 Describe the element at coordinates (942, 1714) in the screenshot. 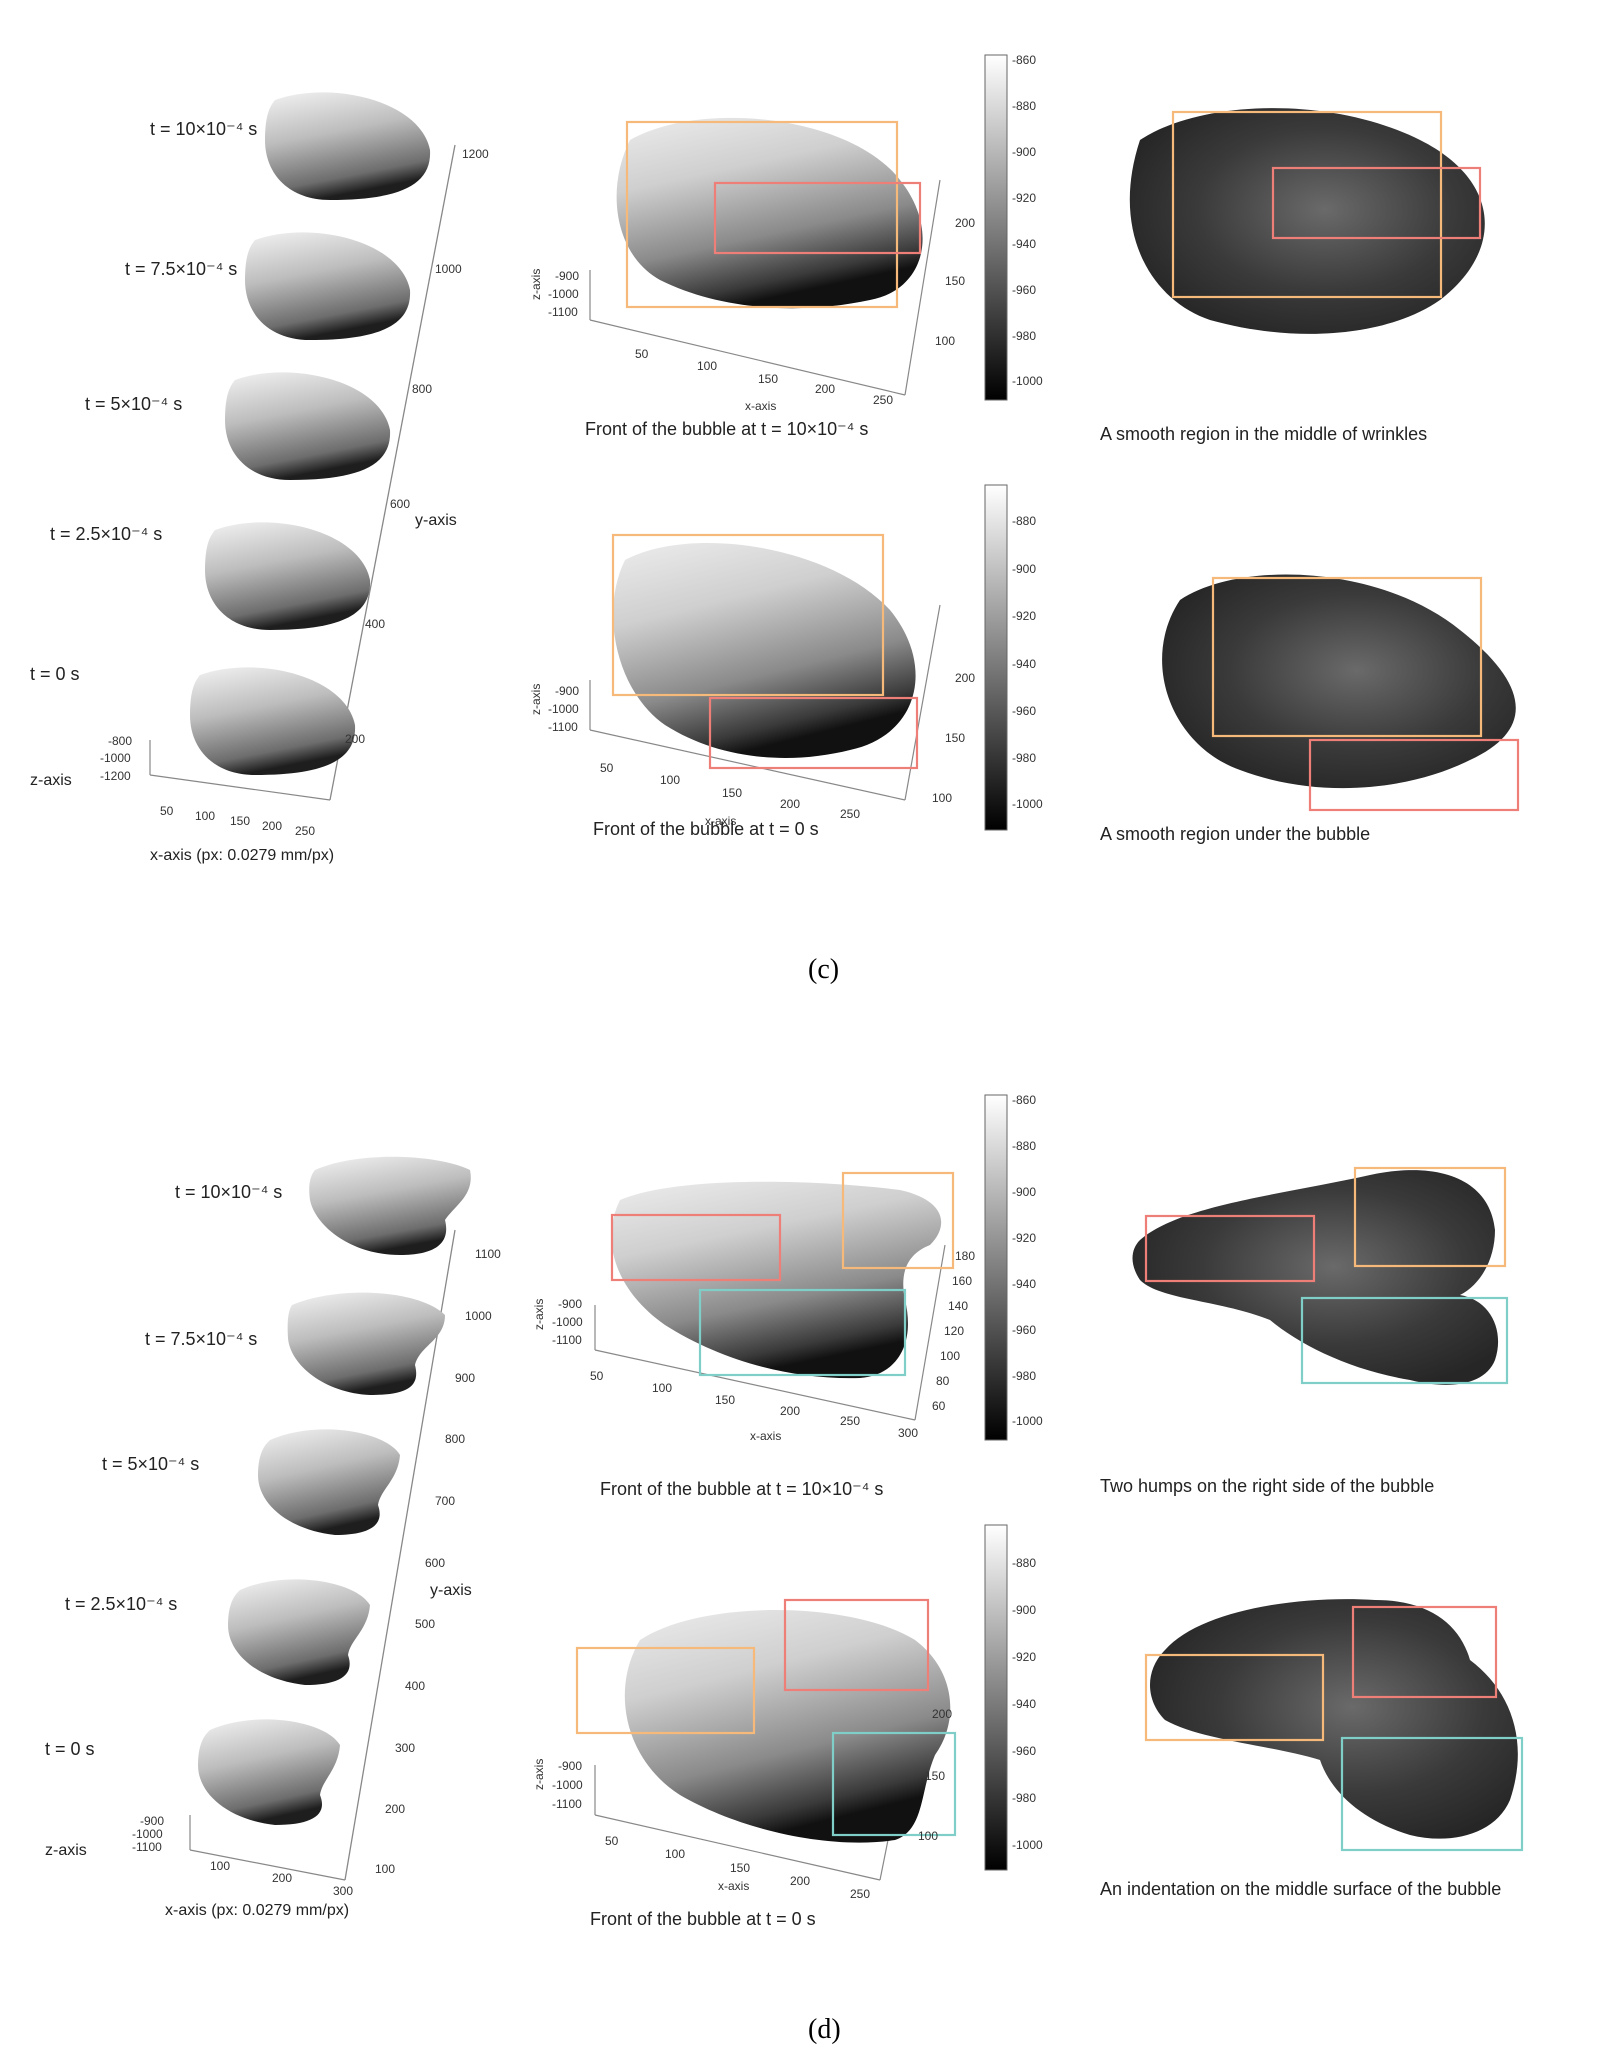

I see `d-fb-y-tick-0: 200` at that location.